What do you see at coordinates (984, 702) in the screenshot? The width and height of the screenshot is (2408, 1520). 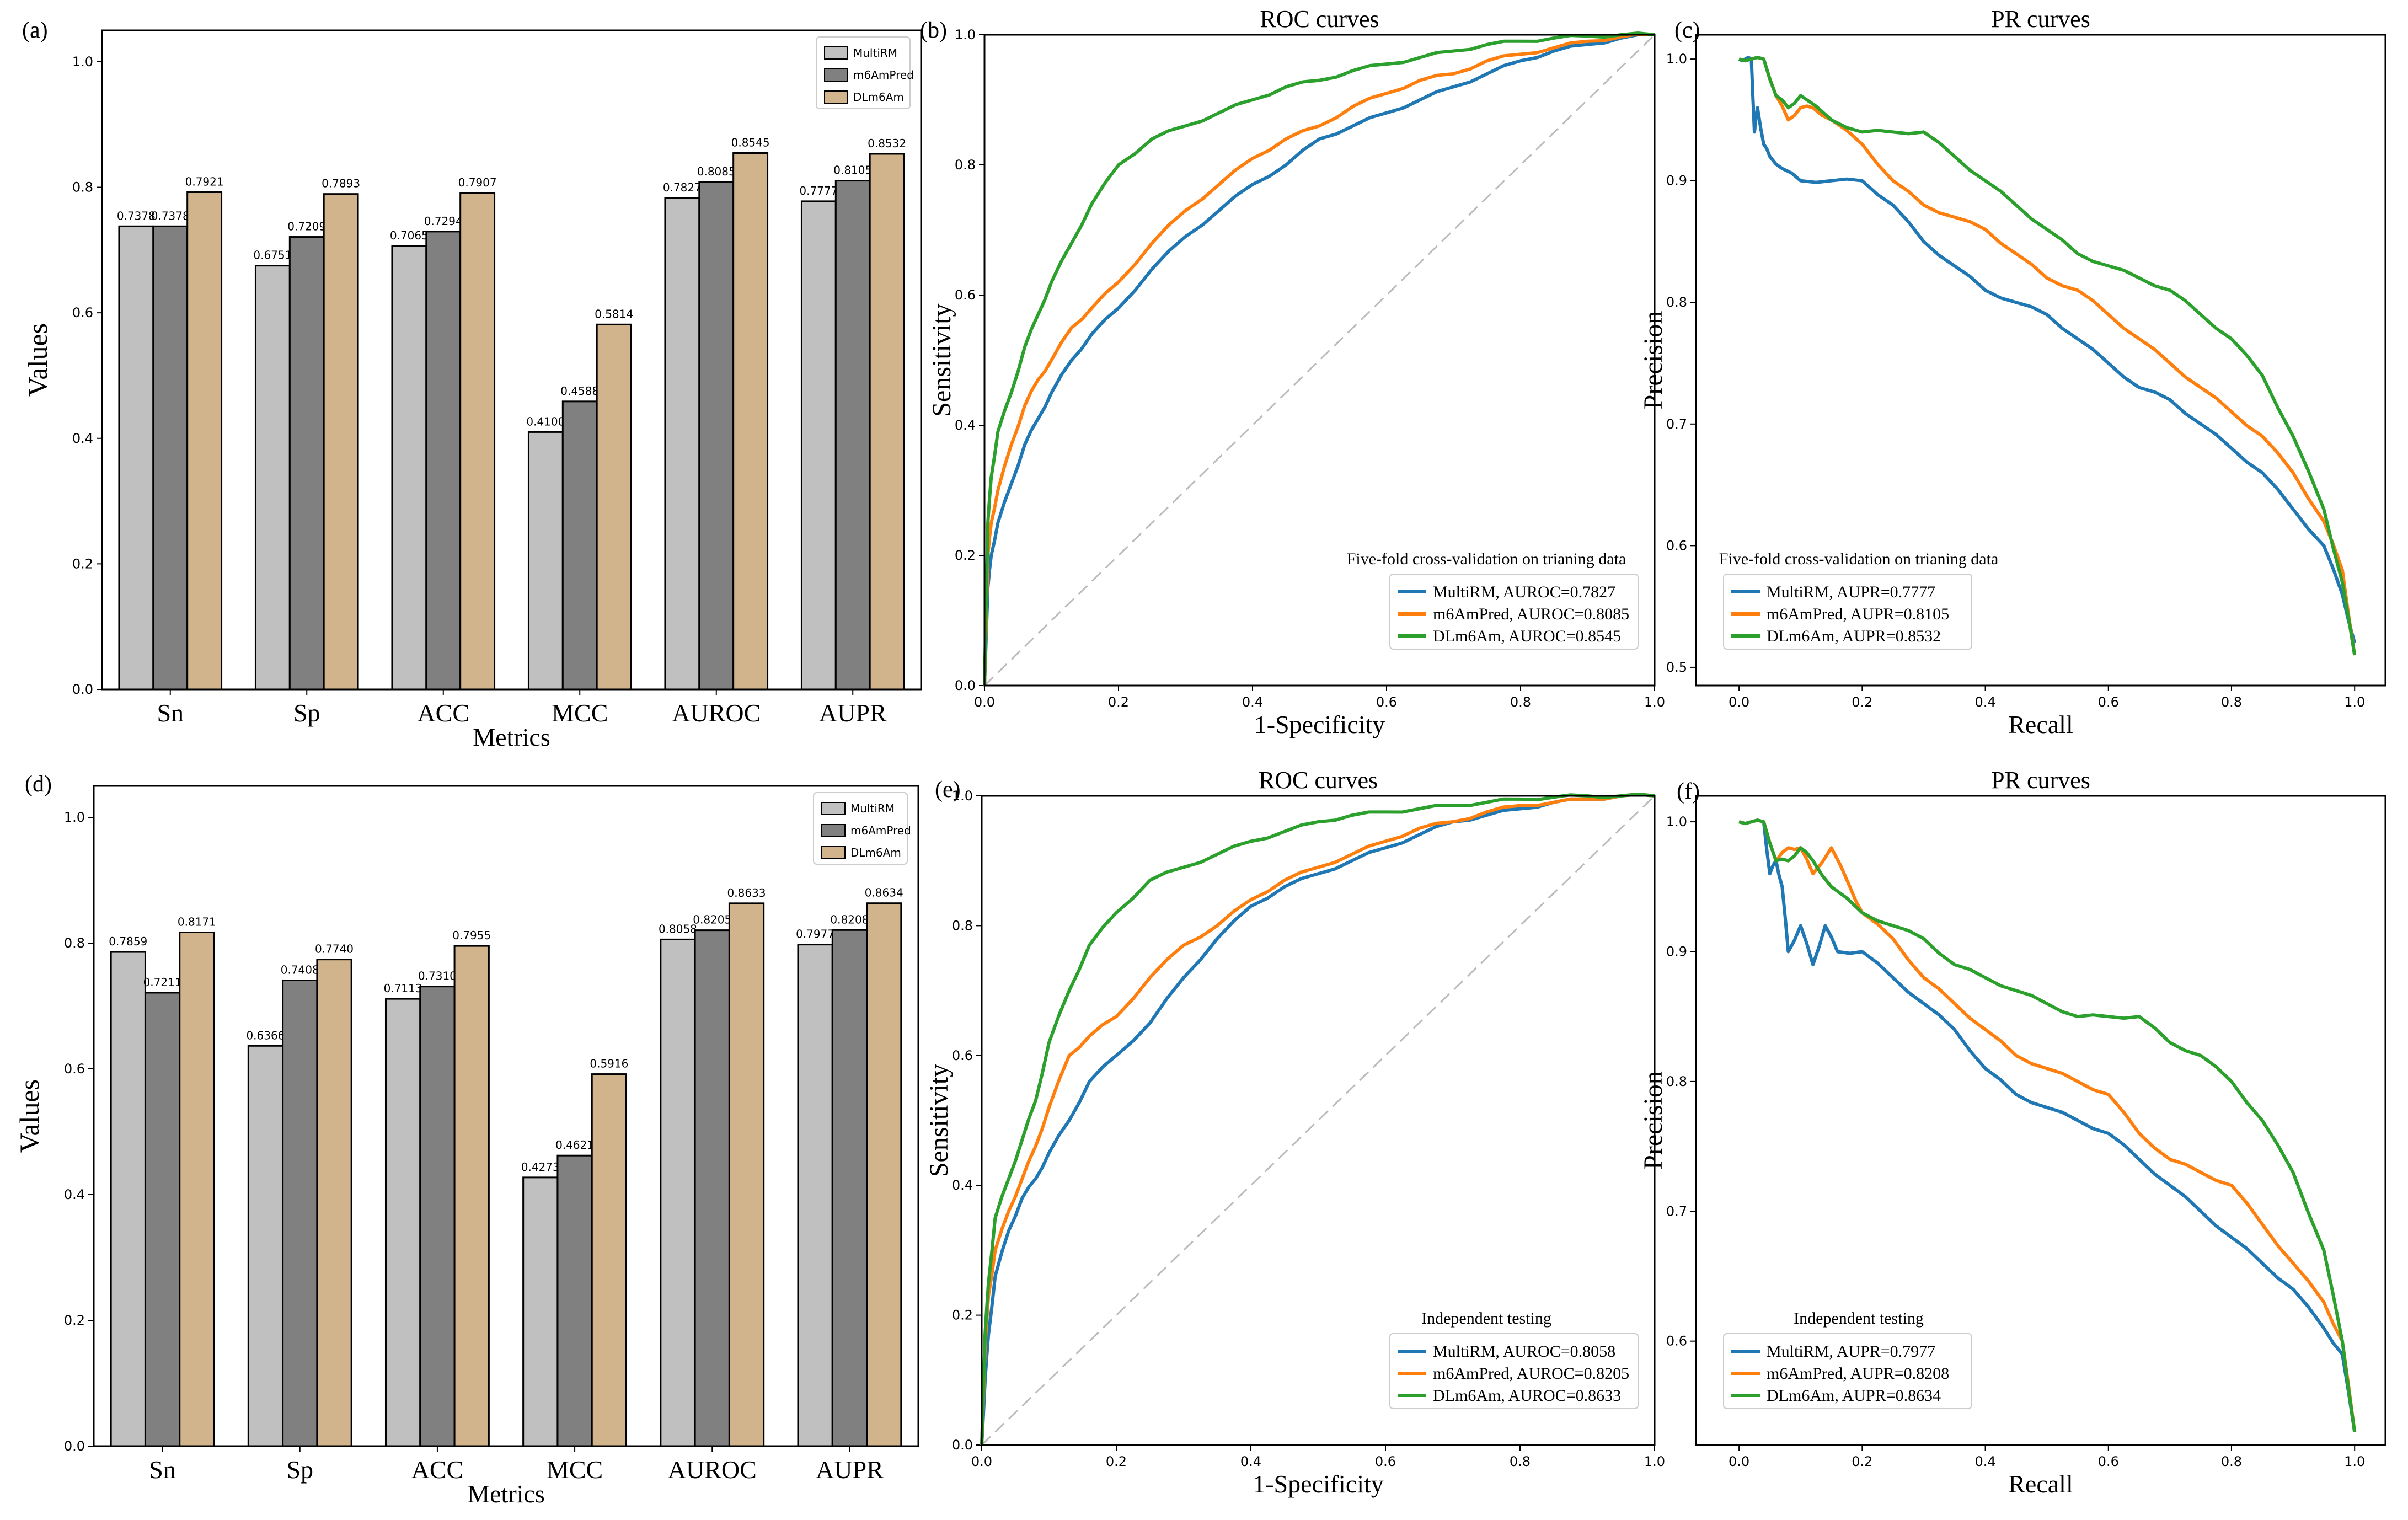 I see `x-tick-label: 0.0` at bounding box center [984, 702].